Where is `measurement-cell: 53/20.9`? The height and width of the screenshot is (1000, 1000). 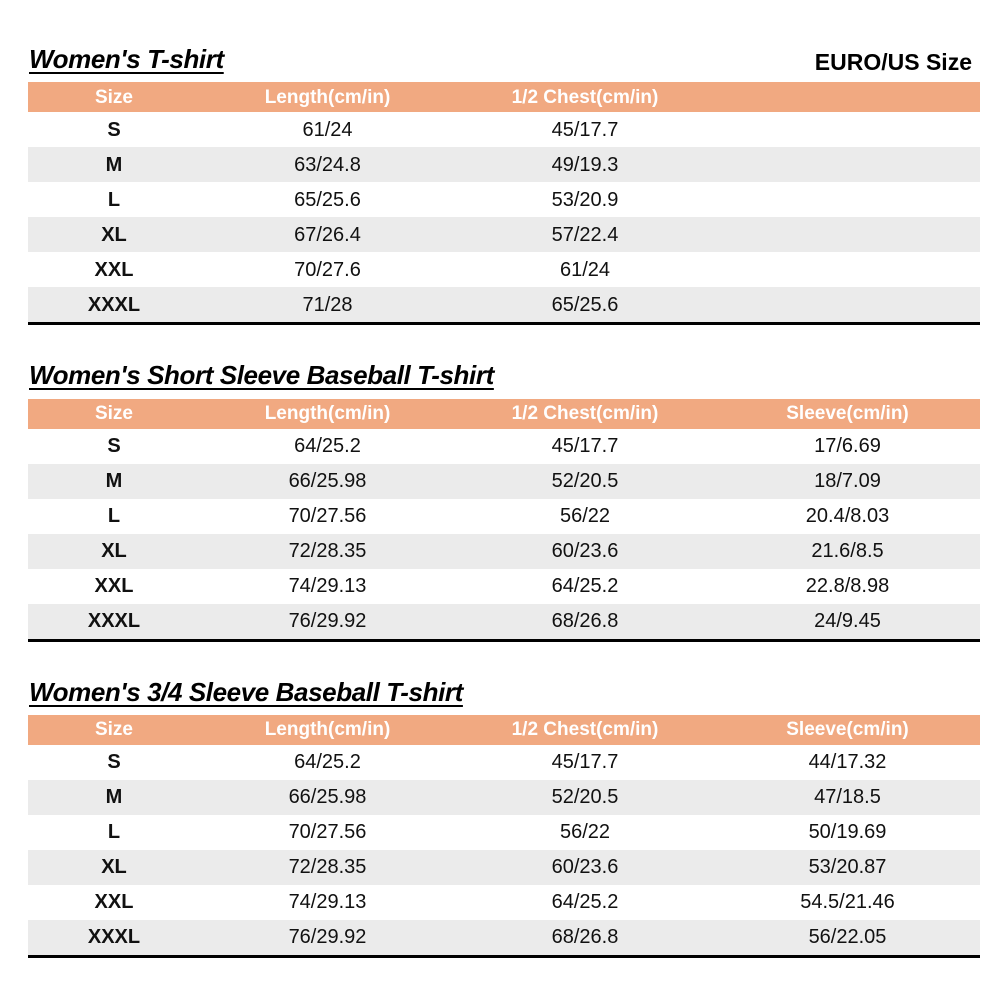 measurement-cell: 53/20.9 is located at coordinates (585, 199).